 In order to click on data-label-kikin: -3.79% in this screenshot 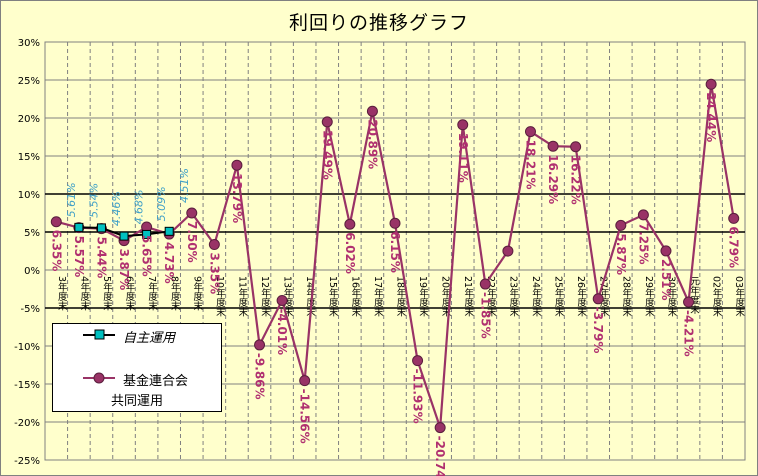, I will do `click(598, 330)`.